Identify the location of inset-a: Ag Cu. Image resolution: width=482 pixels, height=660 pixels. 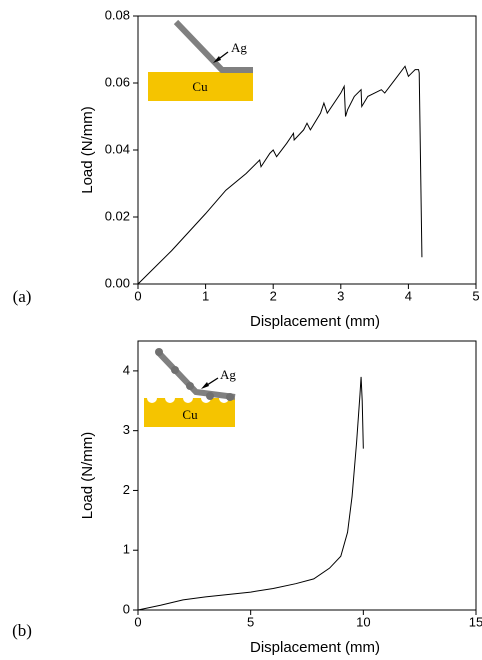
(200, 60).